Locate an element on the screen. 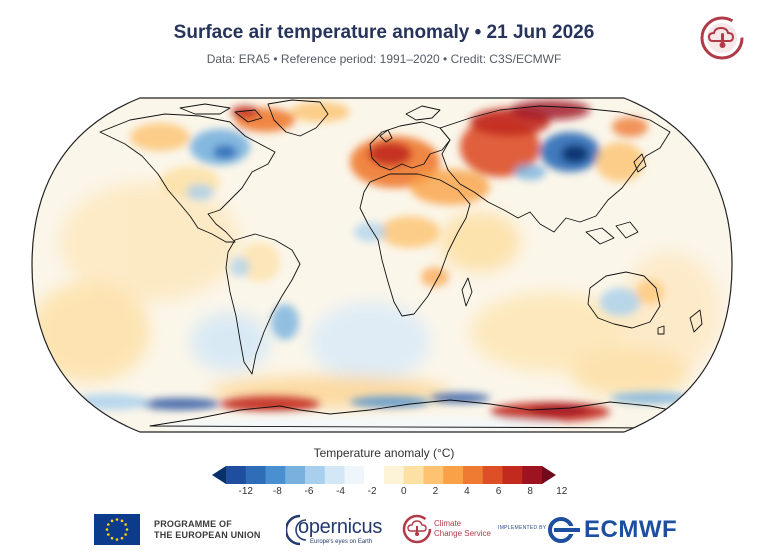 Image resolution: width=768 pixels, height=557 pixels. colorbar-max-arrow is located at coordinates (549, 475).